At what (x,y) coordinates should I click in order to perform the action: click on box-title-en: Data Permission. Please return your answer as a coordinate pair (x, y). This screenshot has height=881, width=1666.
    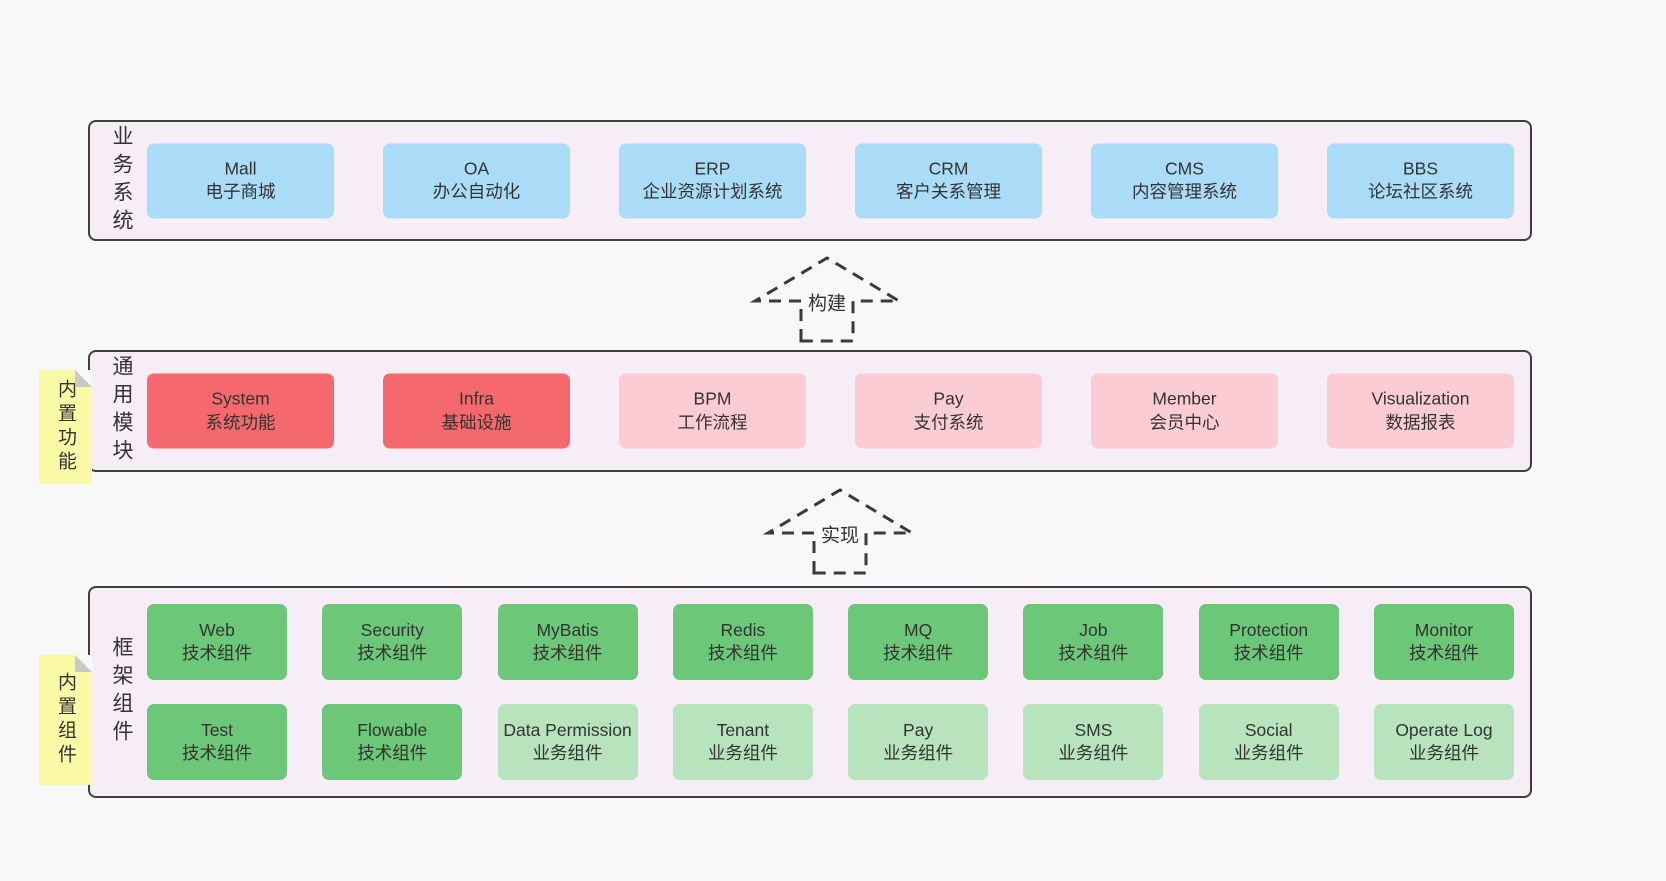
    Looking at the image, I should click on (567, 729).